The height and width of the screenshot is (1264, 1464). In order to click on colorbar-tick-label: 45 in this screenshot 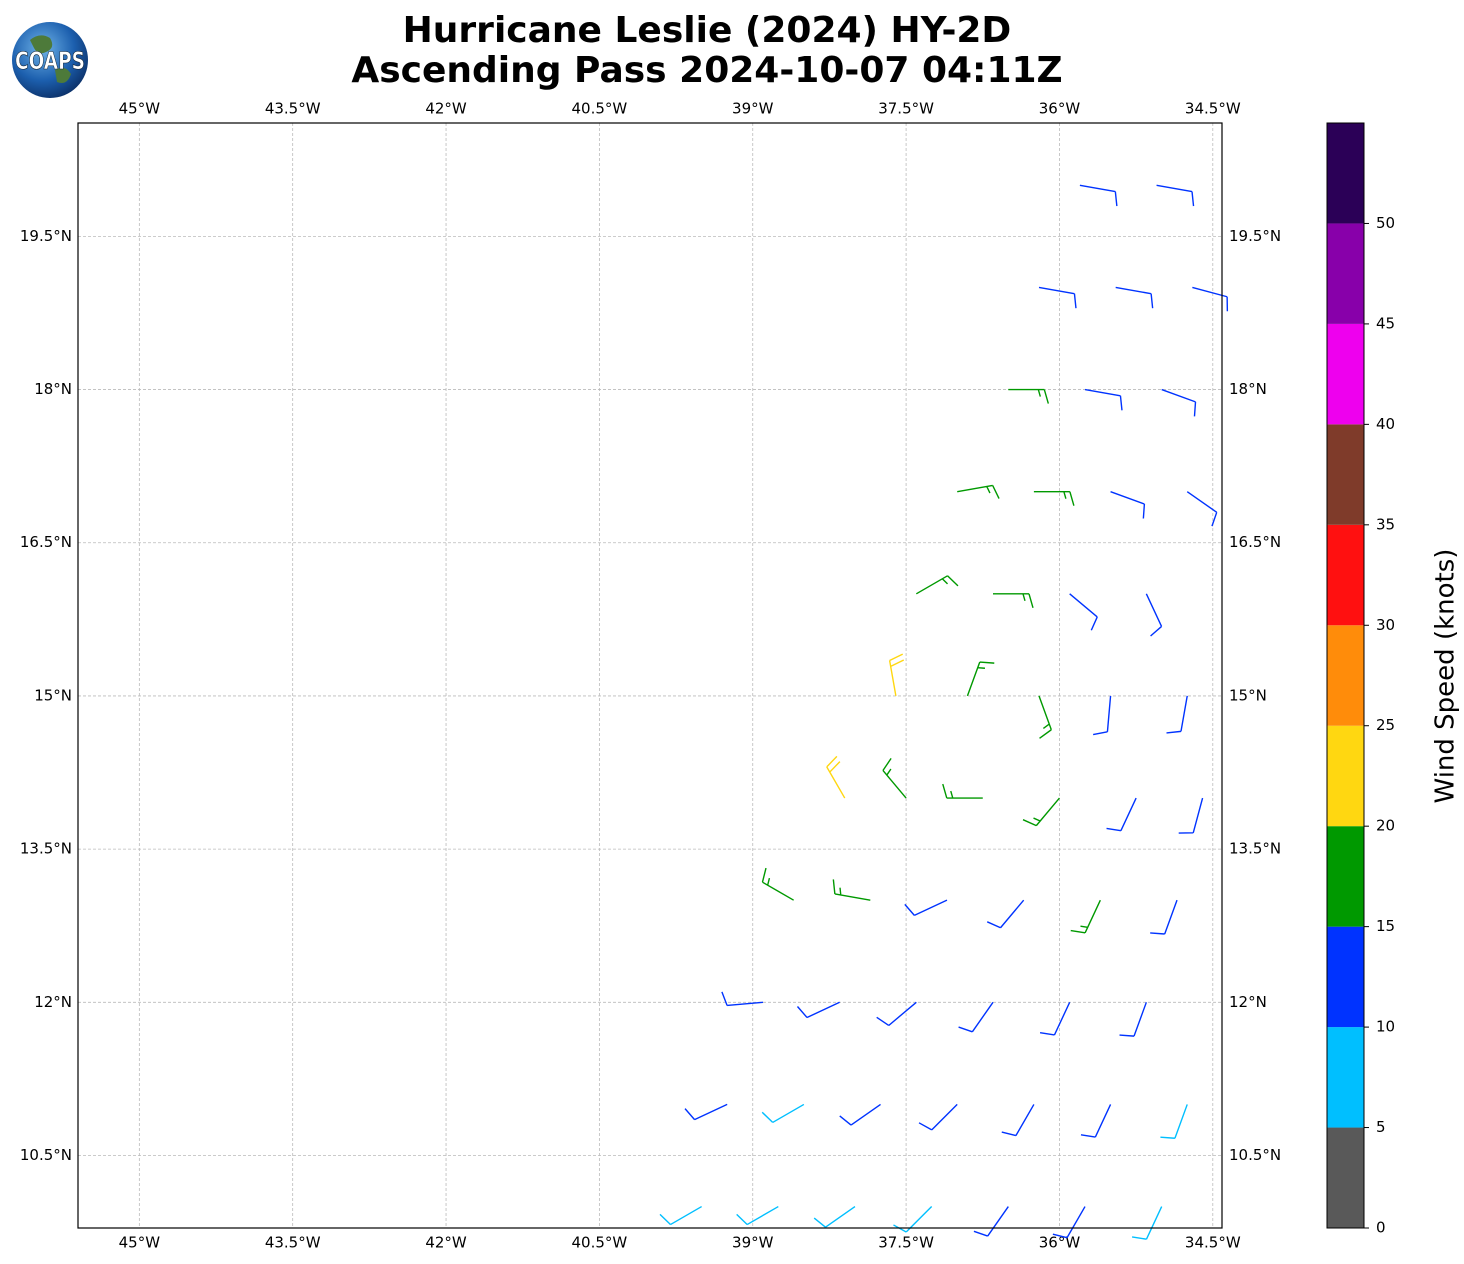, I will do `click(1385, 323)`.